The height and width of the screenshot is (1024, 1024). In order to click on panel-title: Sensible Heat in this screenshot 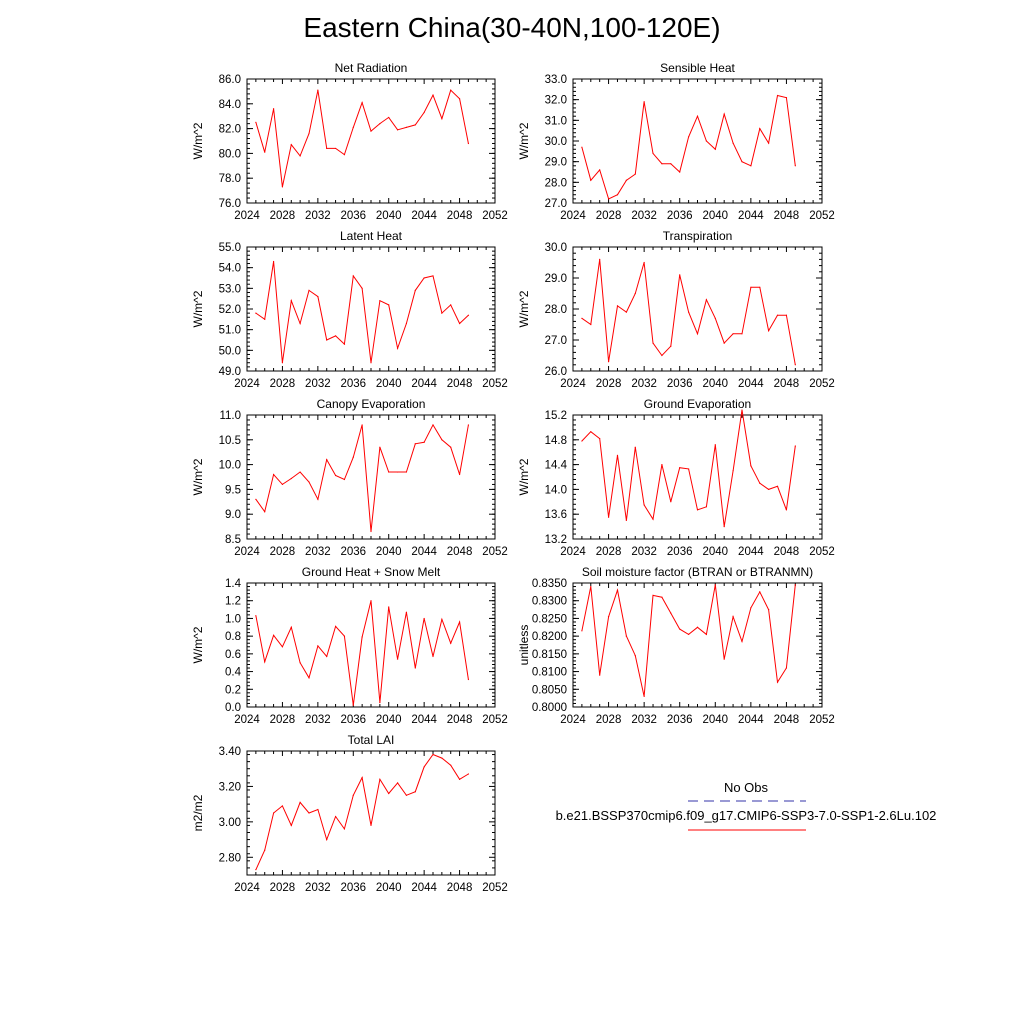, I will do `click(697, 68)`.